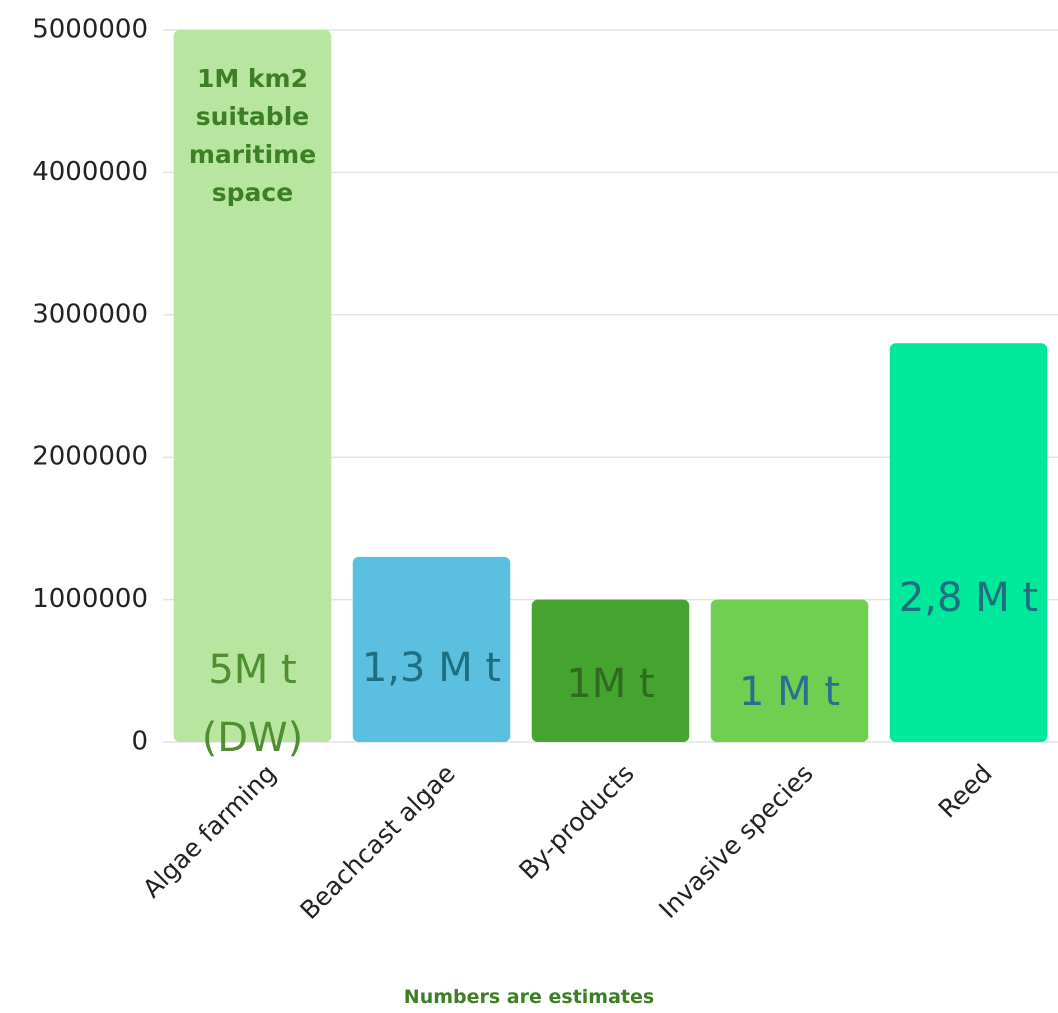  What do you see at coordinates (209, 831) in the screenshot?
I see `x-tick-label: Algae farming` at bounding box center [209, 831].